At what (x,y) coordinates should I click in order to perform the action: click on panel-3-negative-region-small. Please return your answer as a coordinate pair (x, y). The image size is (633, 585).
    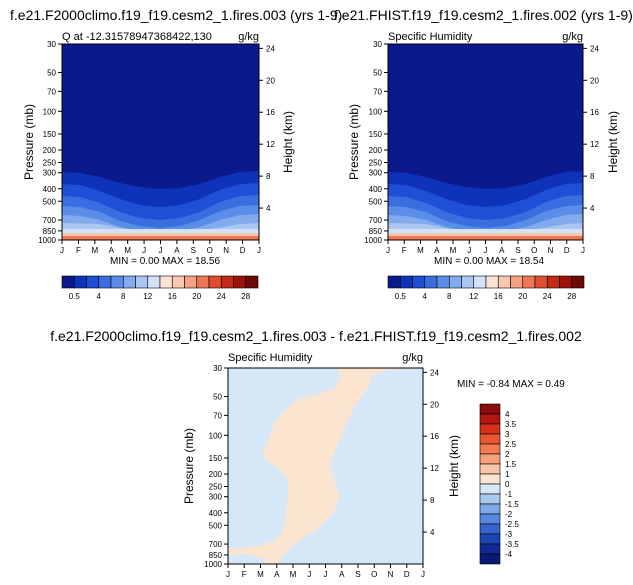
    Looking at the image, I should click on (405, 406).